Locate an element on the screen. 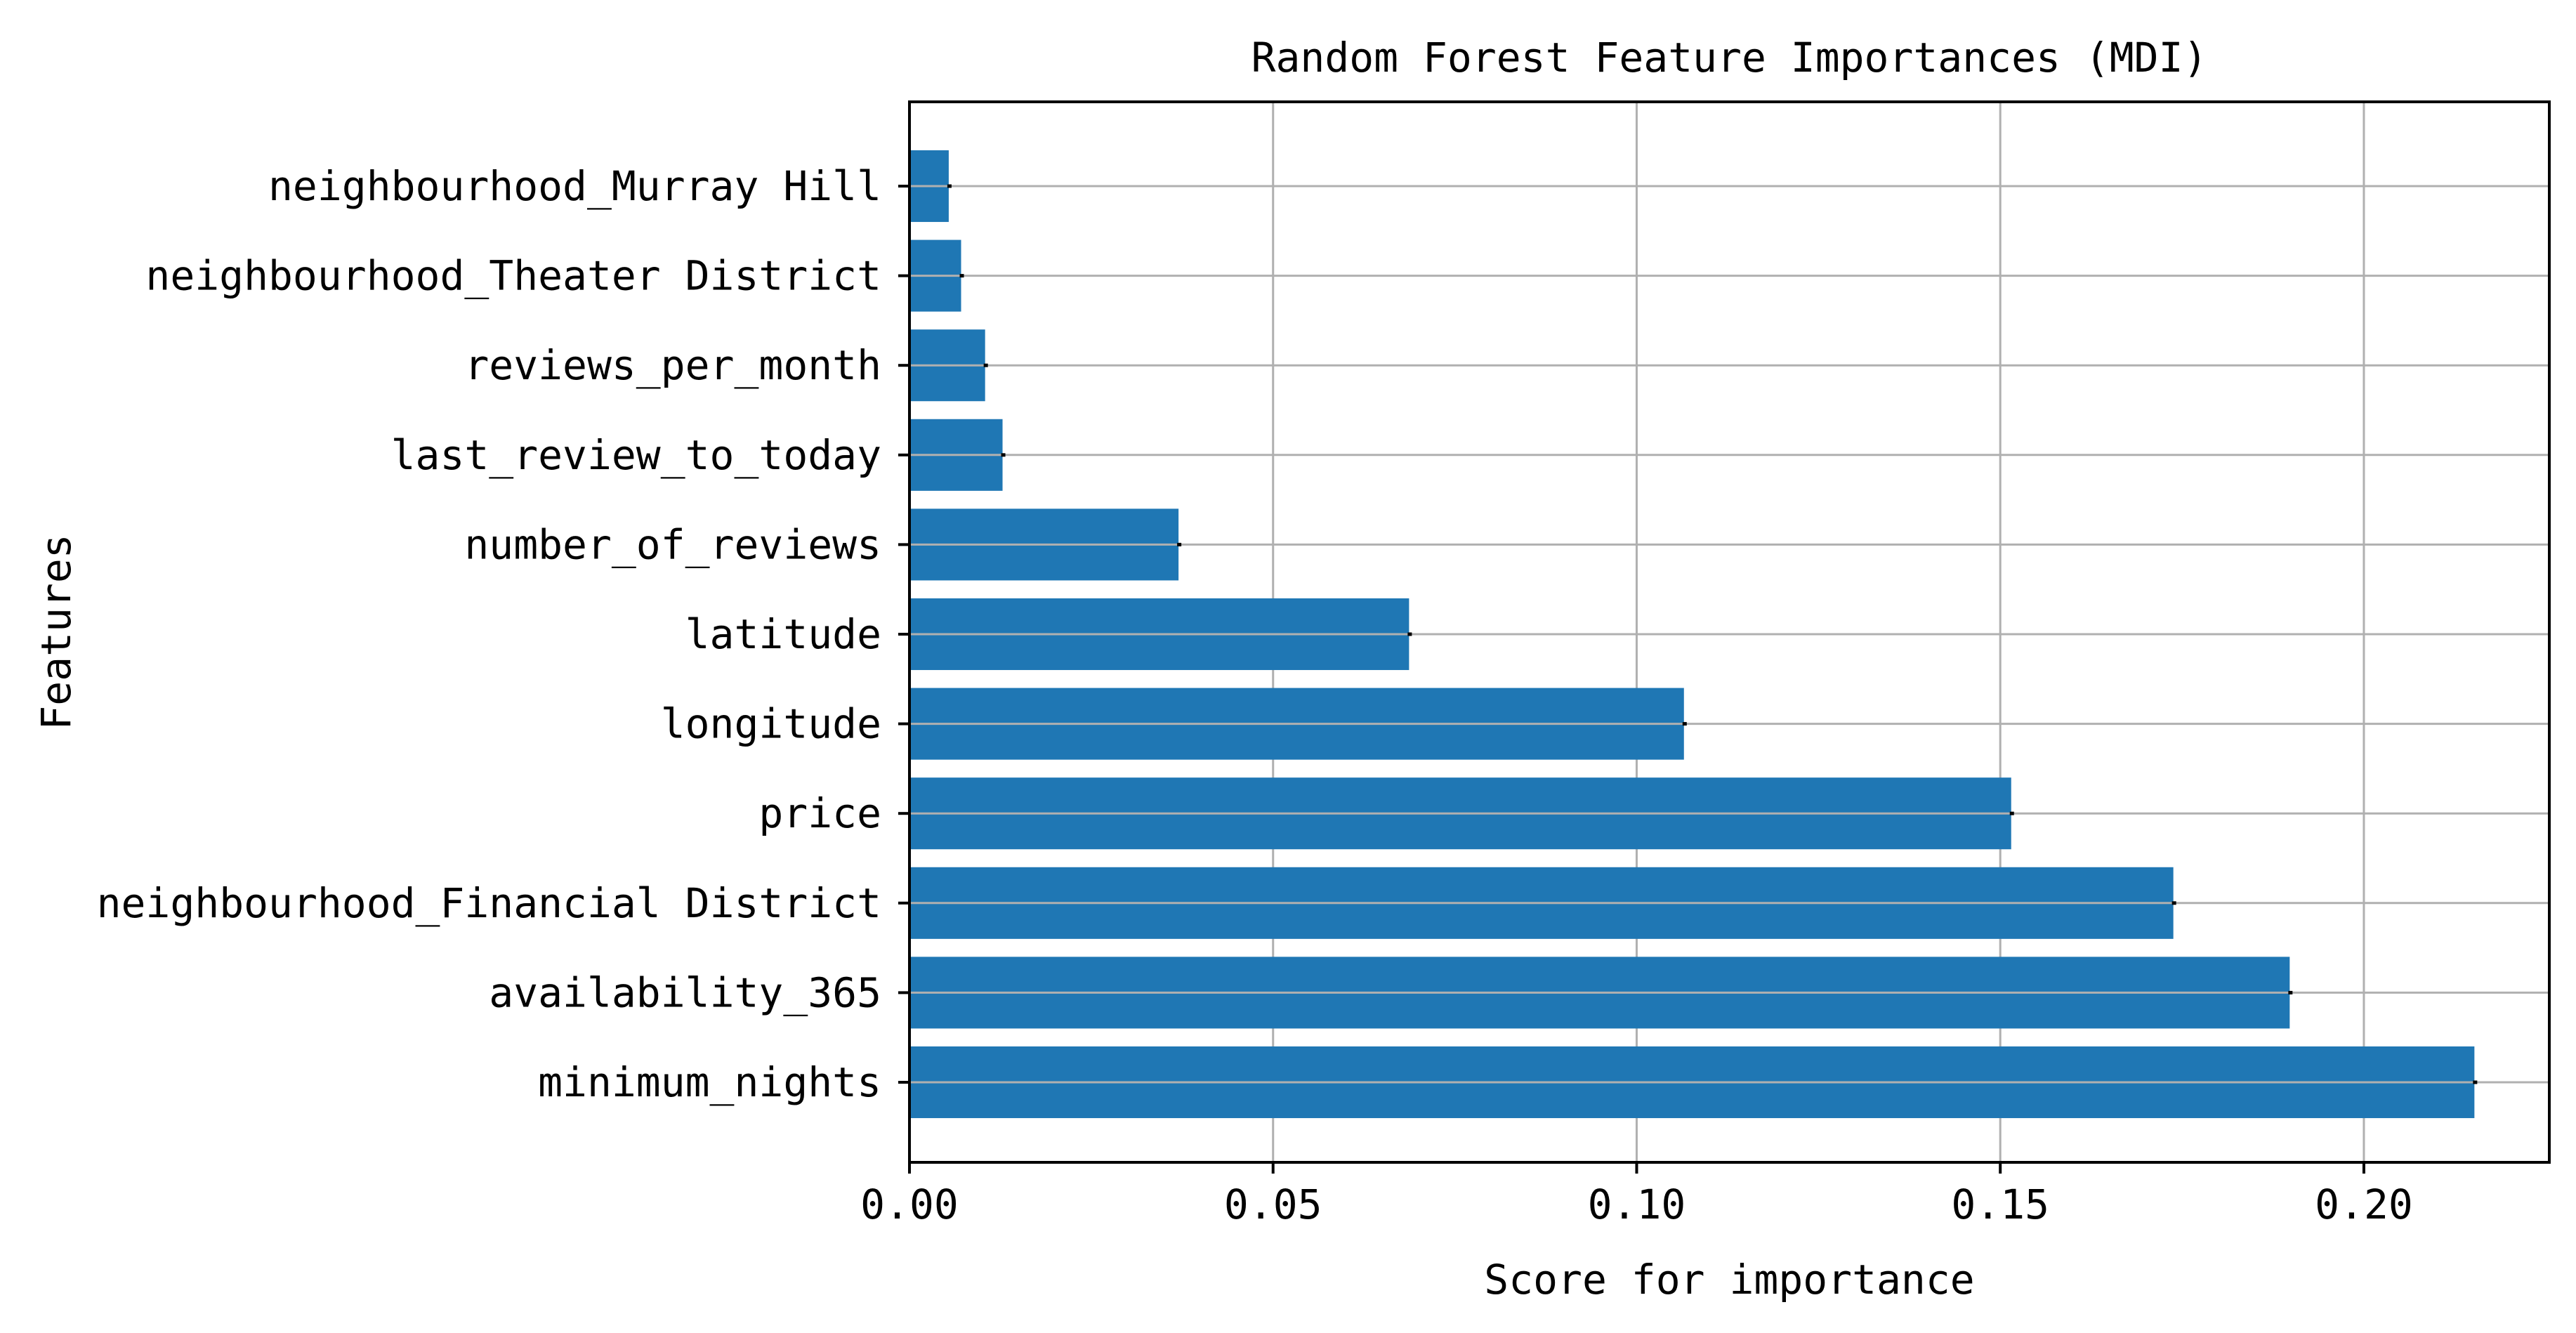  x-tick-label: 0.05 is located at coordinates (1273, 1204).